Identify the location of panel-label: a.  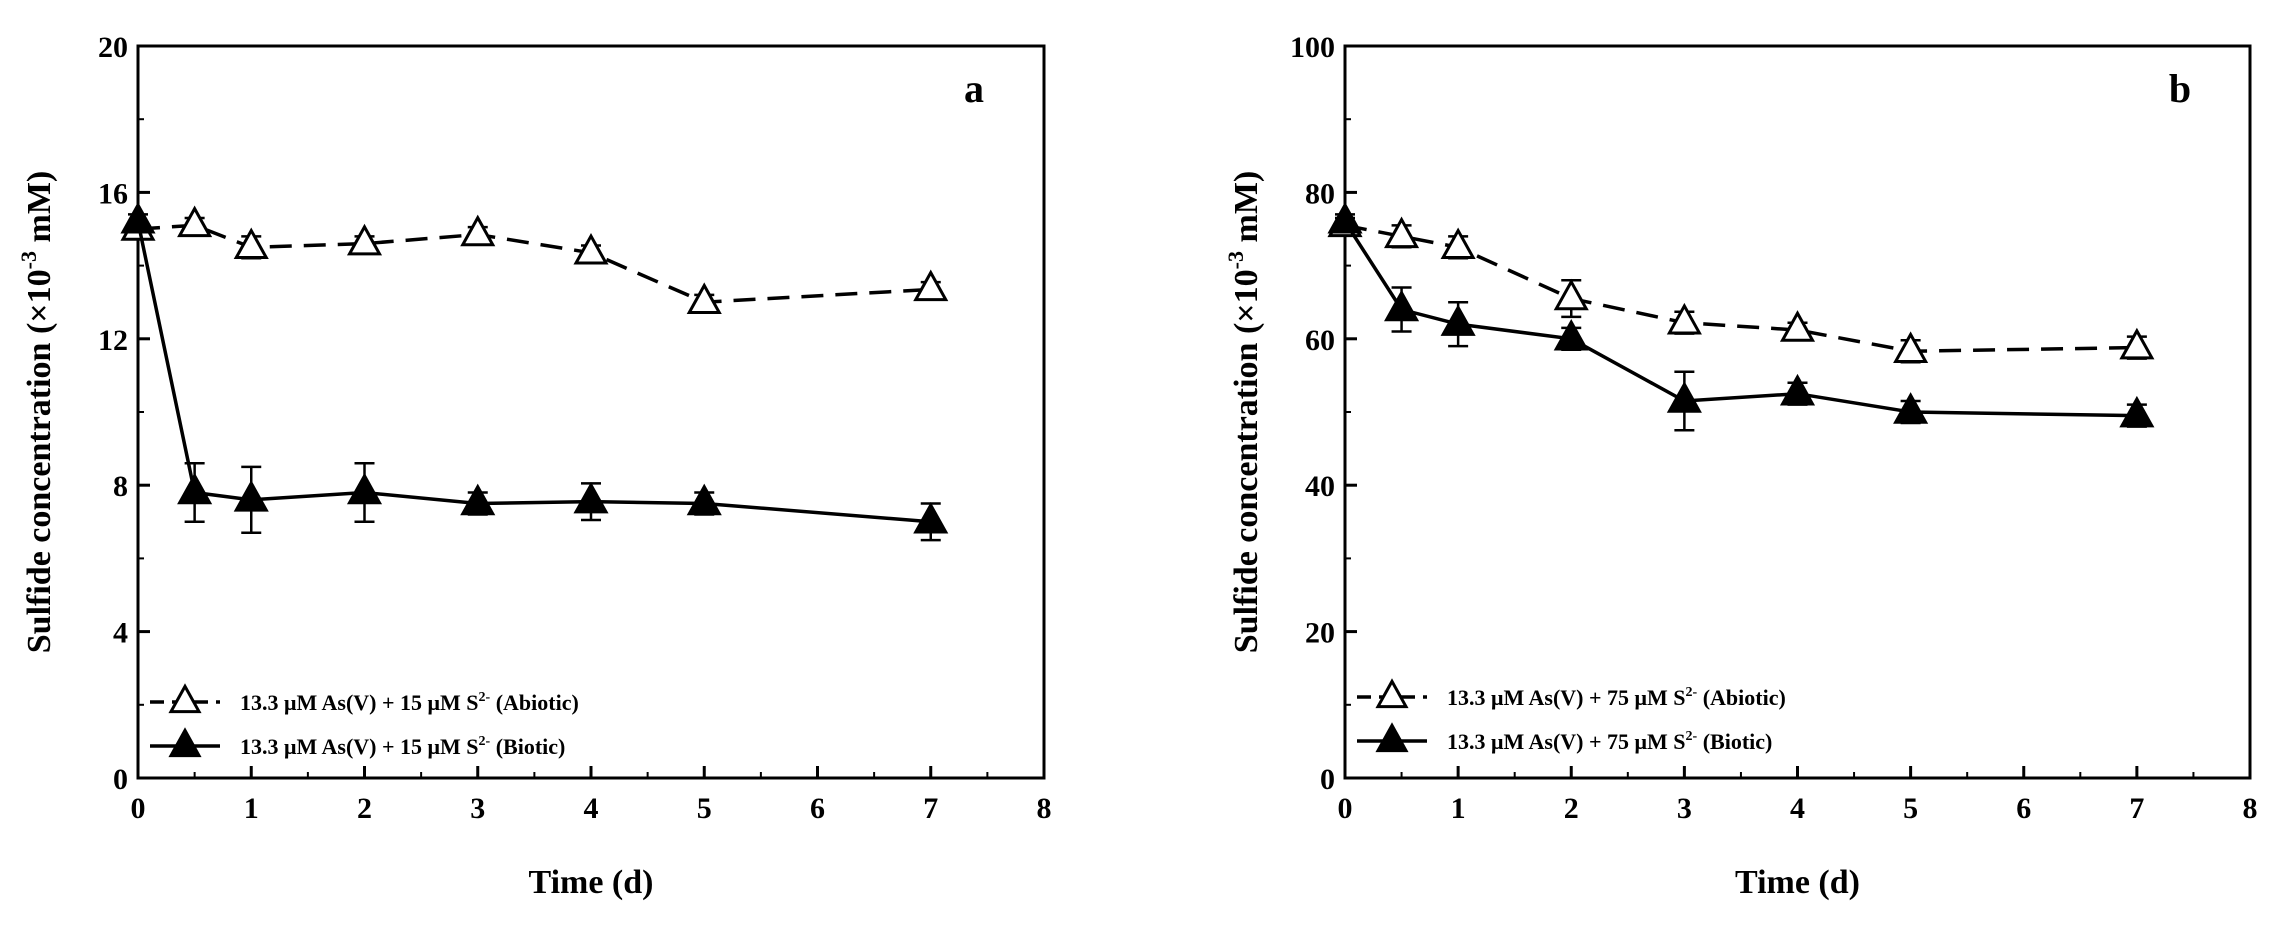
(974, 88).